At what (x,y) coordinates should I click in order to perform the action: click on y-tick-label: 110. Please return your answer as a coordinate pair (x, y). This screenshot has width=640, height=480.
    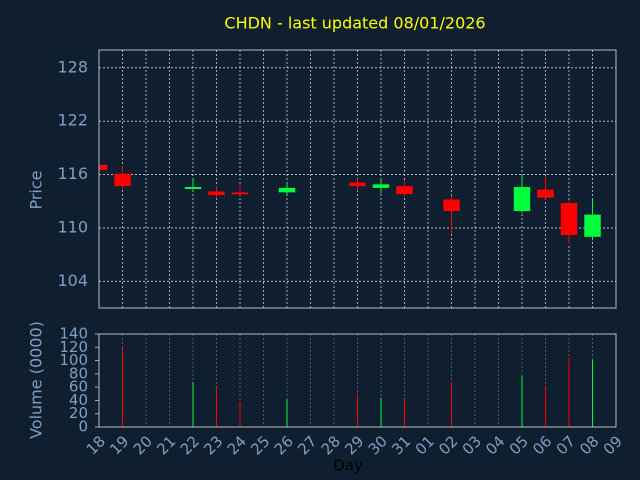
    Looking at the image, I should click on (72, 226).